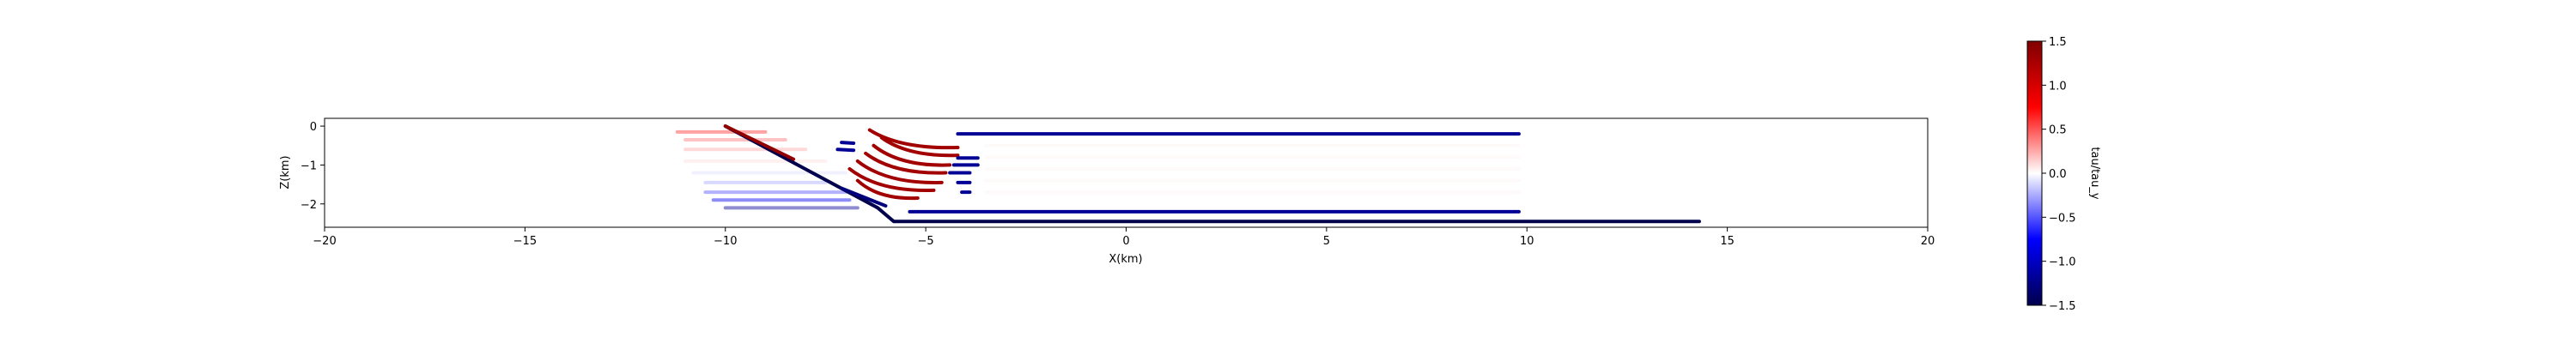 This screenshot has width=2576, height=343. I want to click on y-tick-label: −2, so click(309, 205).